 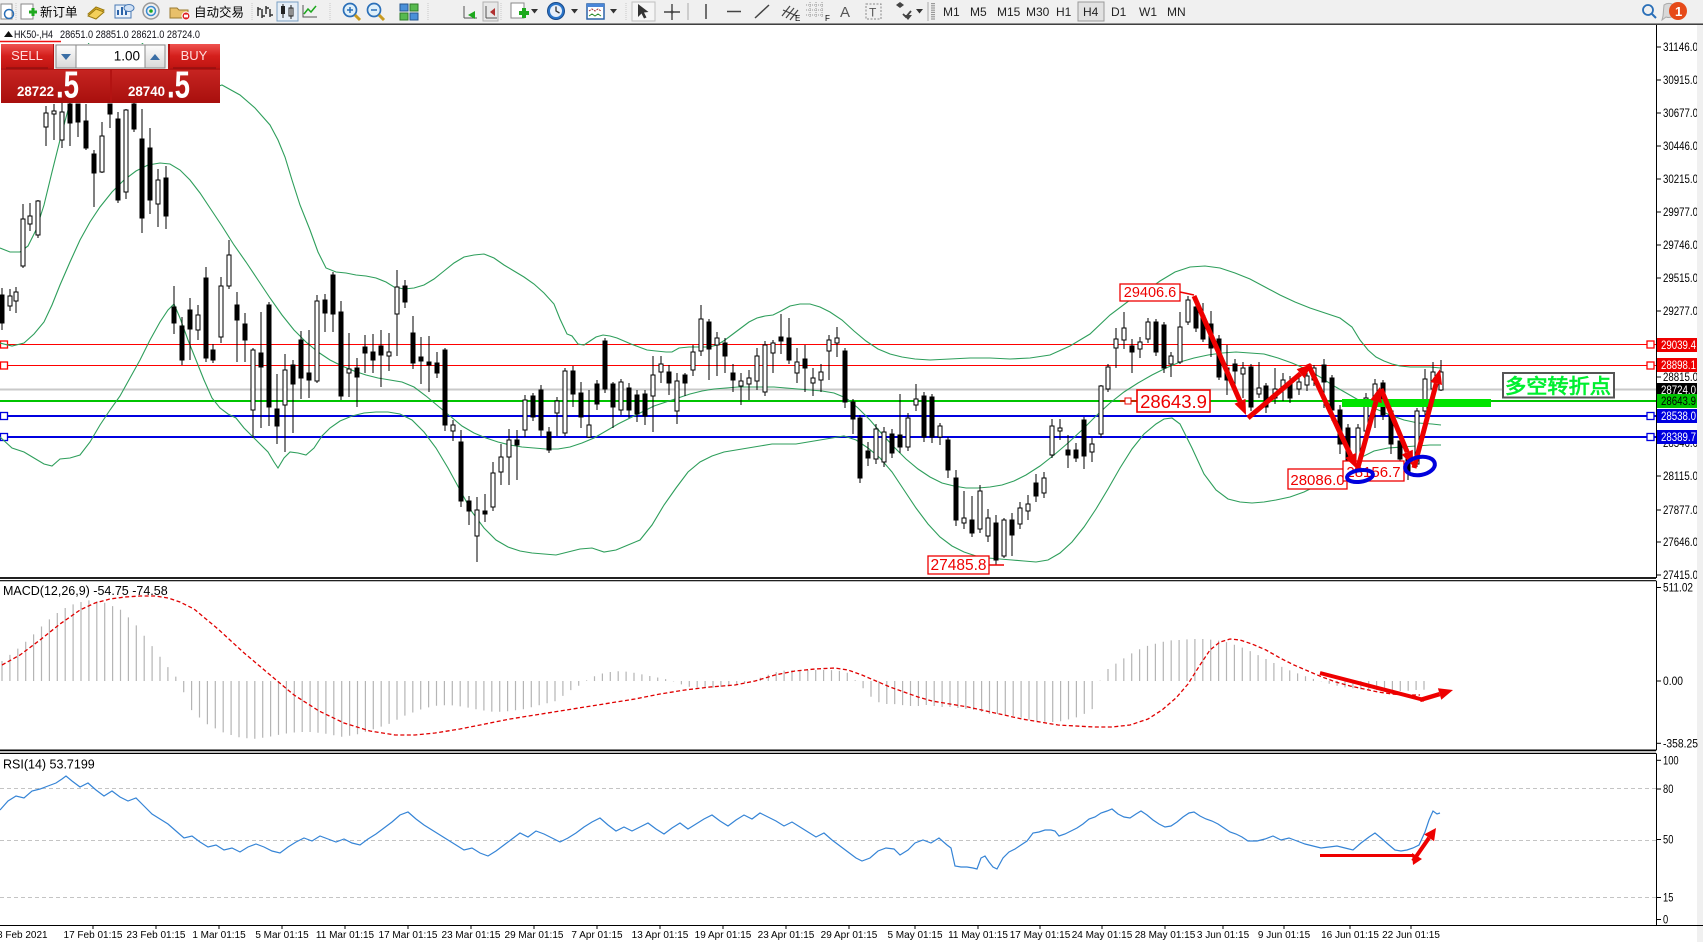 I want to click on svg-text: F, so click(x=827, y=18).